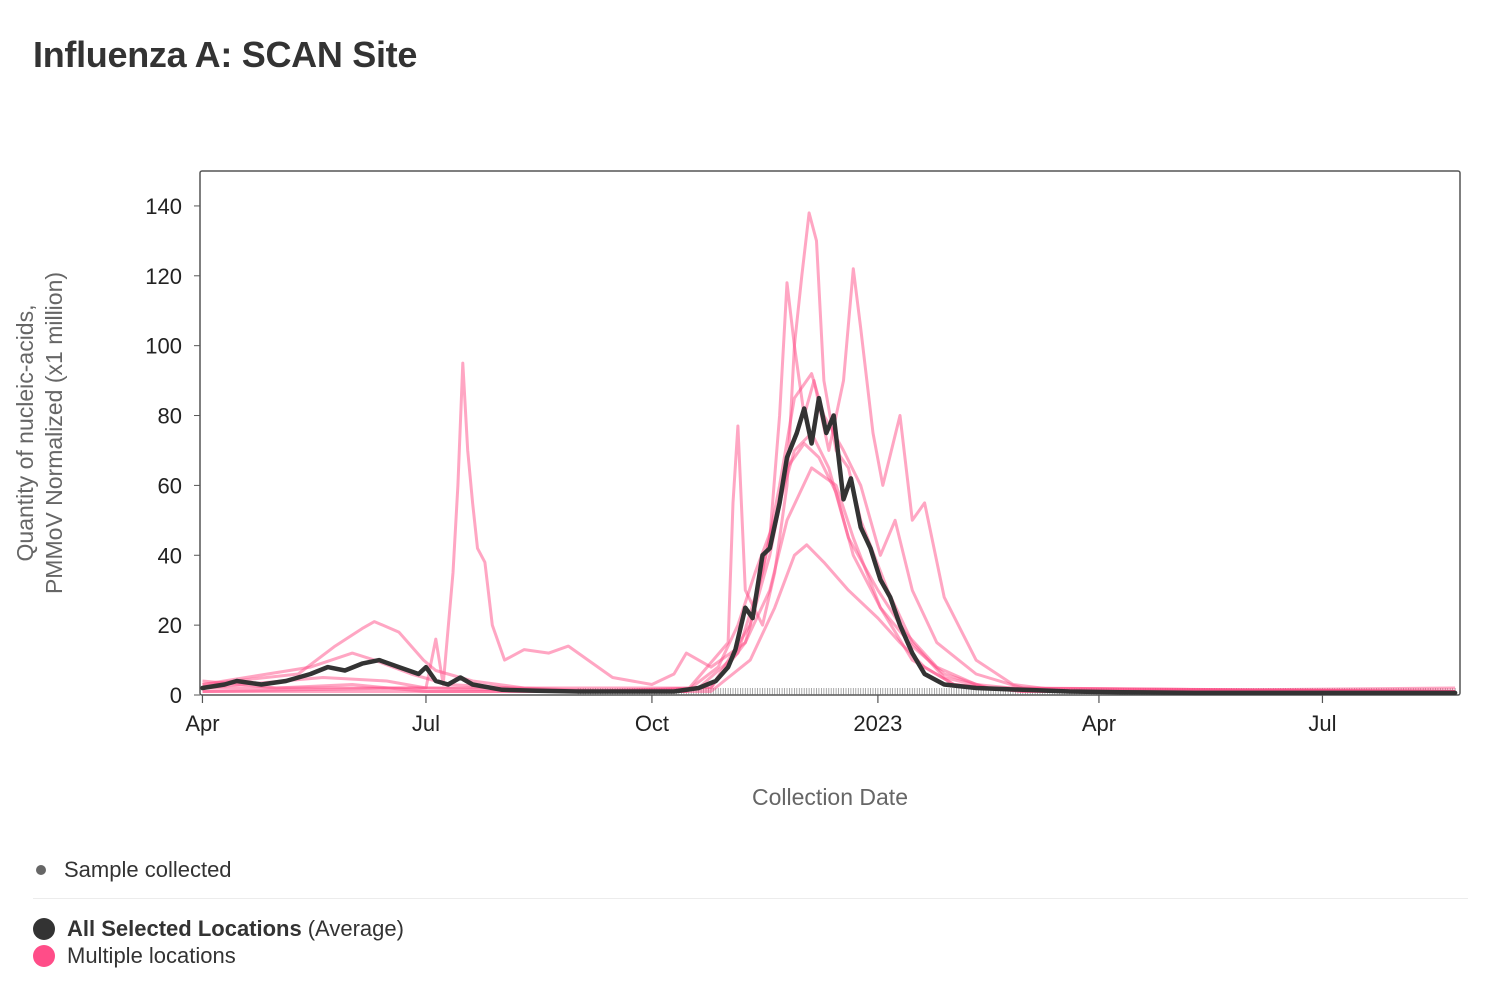 This screenshot has height=1000, width=1500. I want to click on y-tick-label: 0, so click(176, 695).